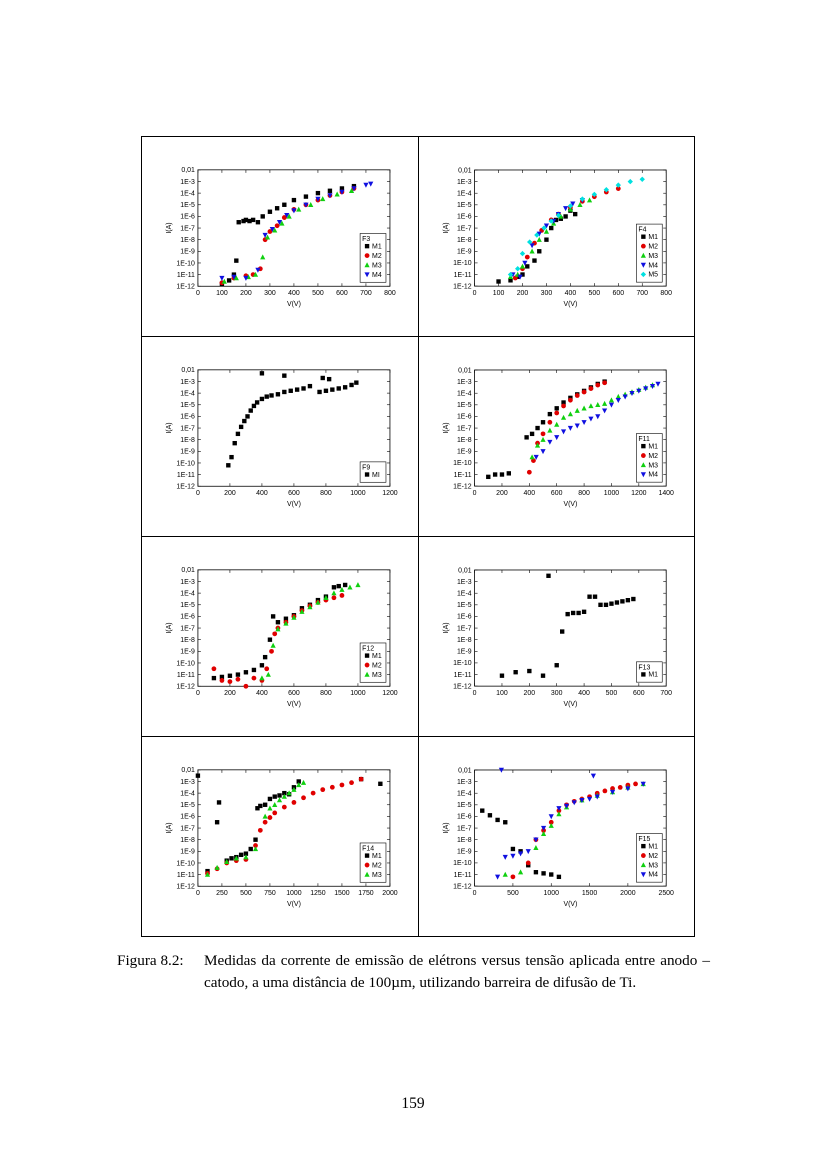 The height and width of the screenshot is (1169, 826). What do you see at coordinates (222, 293) in the screenshot?
I see `x-tick-label: 100` at bounding box center [222, 293].